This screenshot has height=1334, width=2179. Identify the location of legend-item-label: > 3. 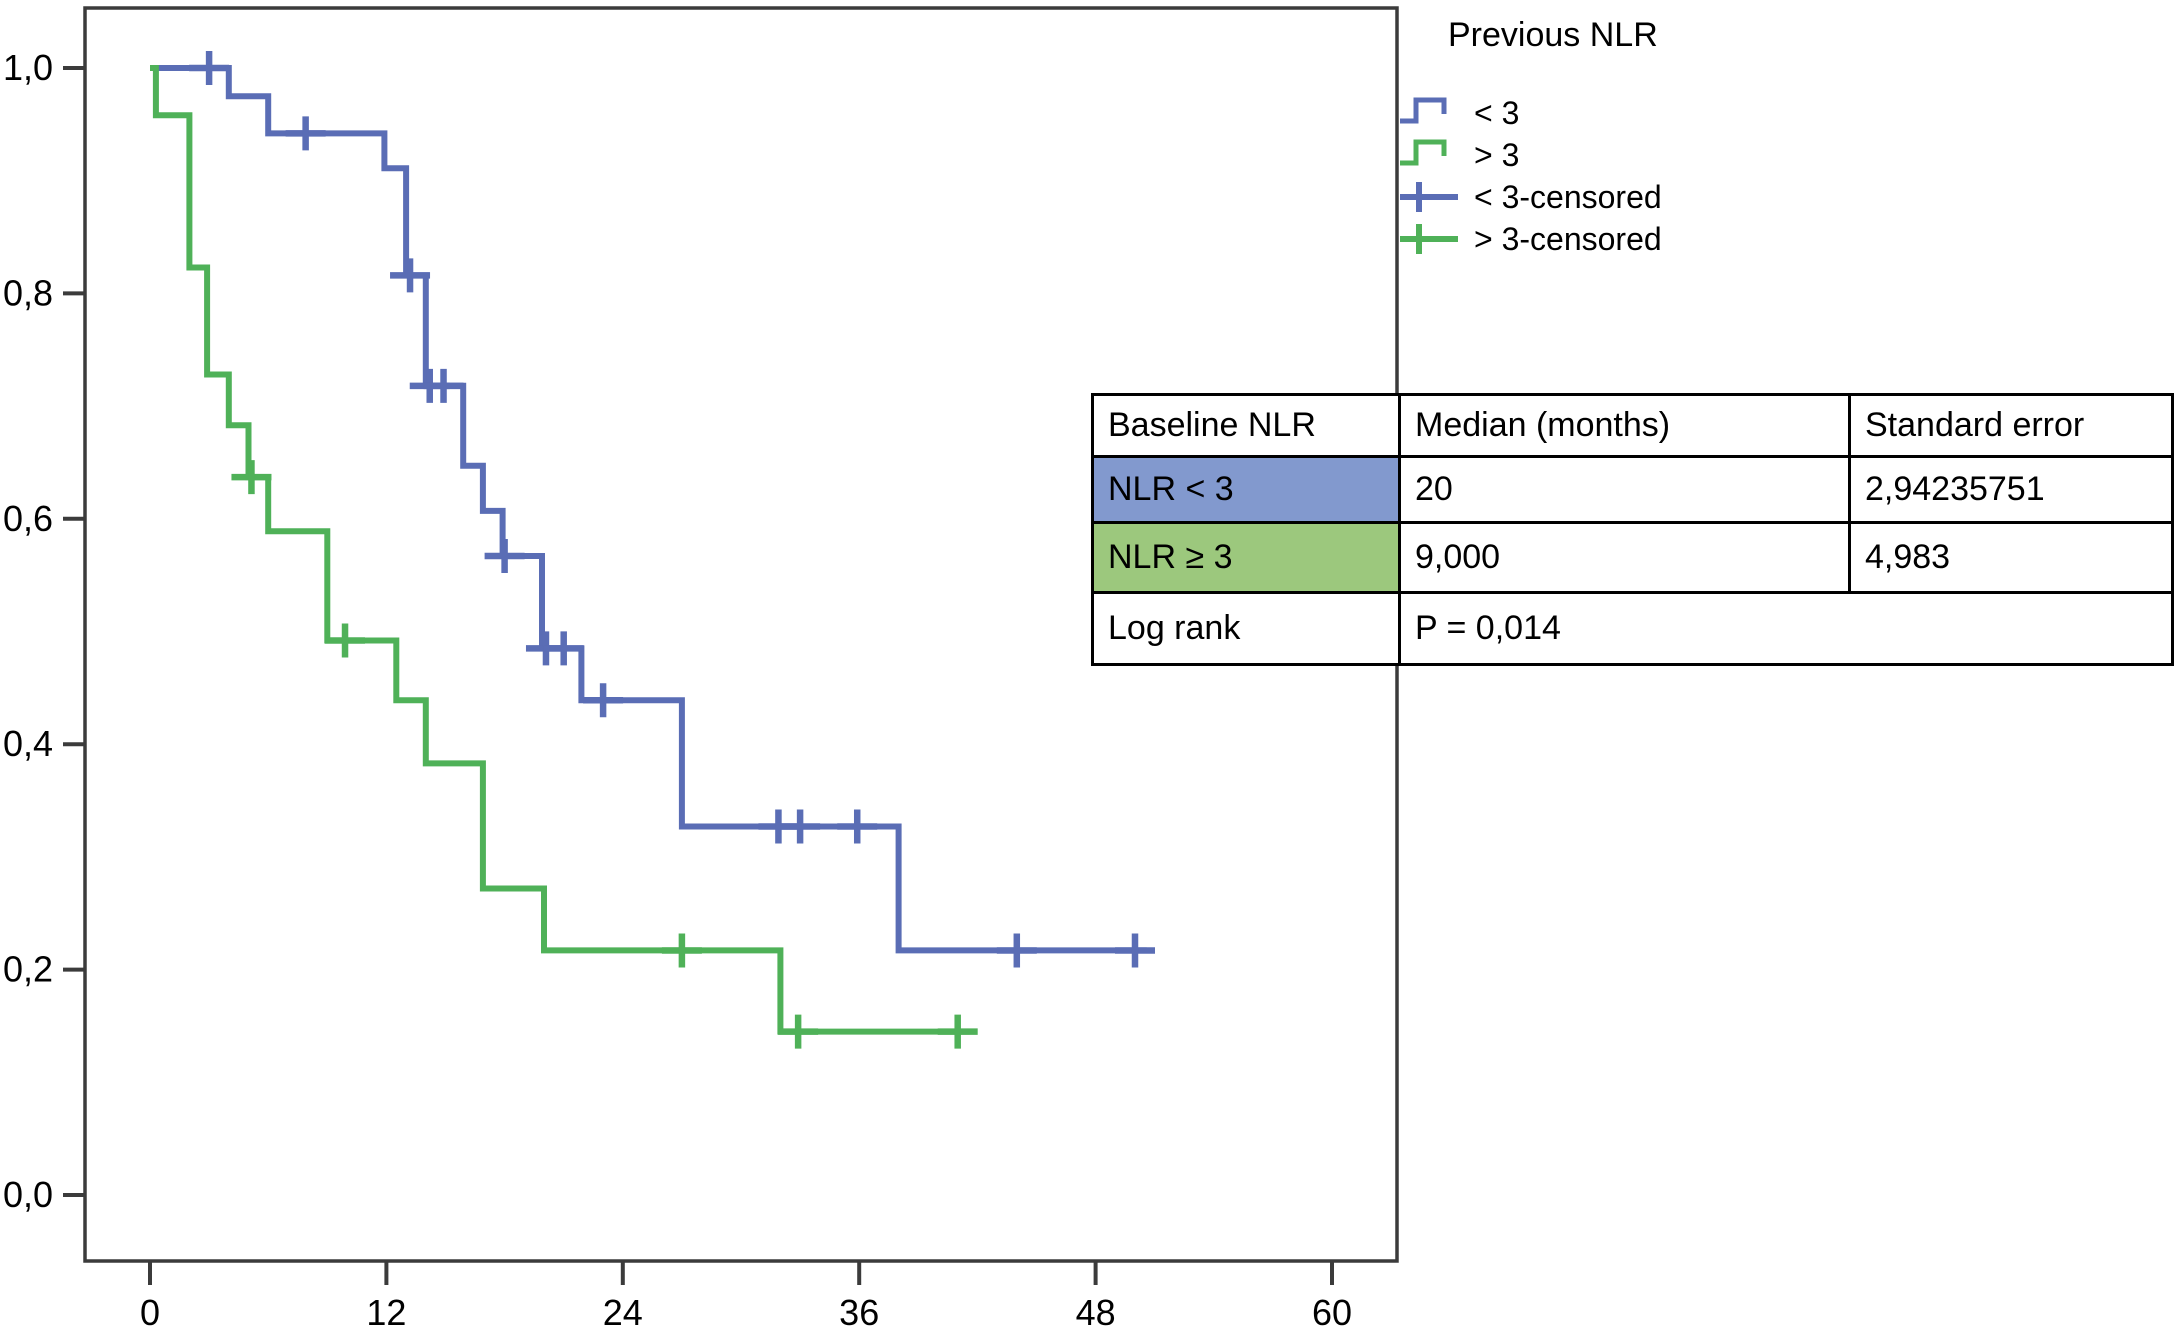
(1497, 154).